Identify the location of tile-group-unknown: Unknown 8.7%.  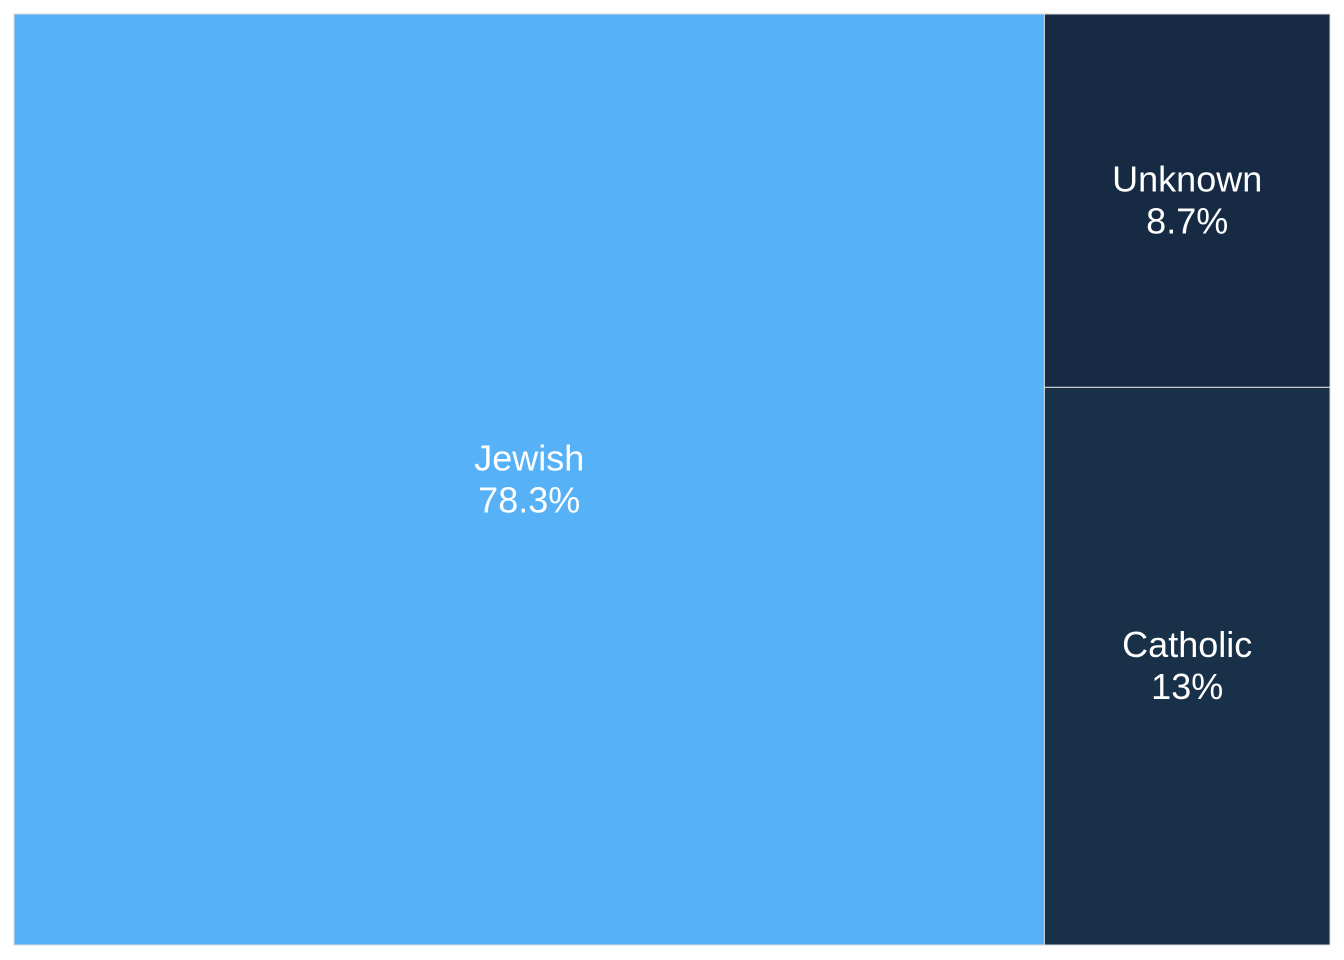
(1187, 200).